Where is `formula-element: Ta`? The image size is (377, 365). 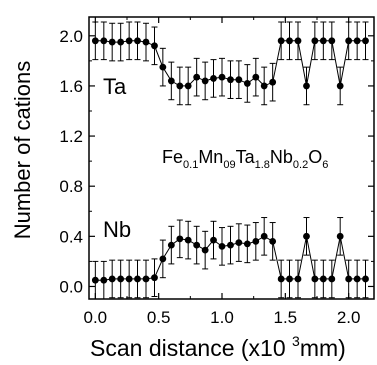 formula-element: Ta is located at coordinates (246, 157).